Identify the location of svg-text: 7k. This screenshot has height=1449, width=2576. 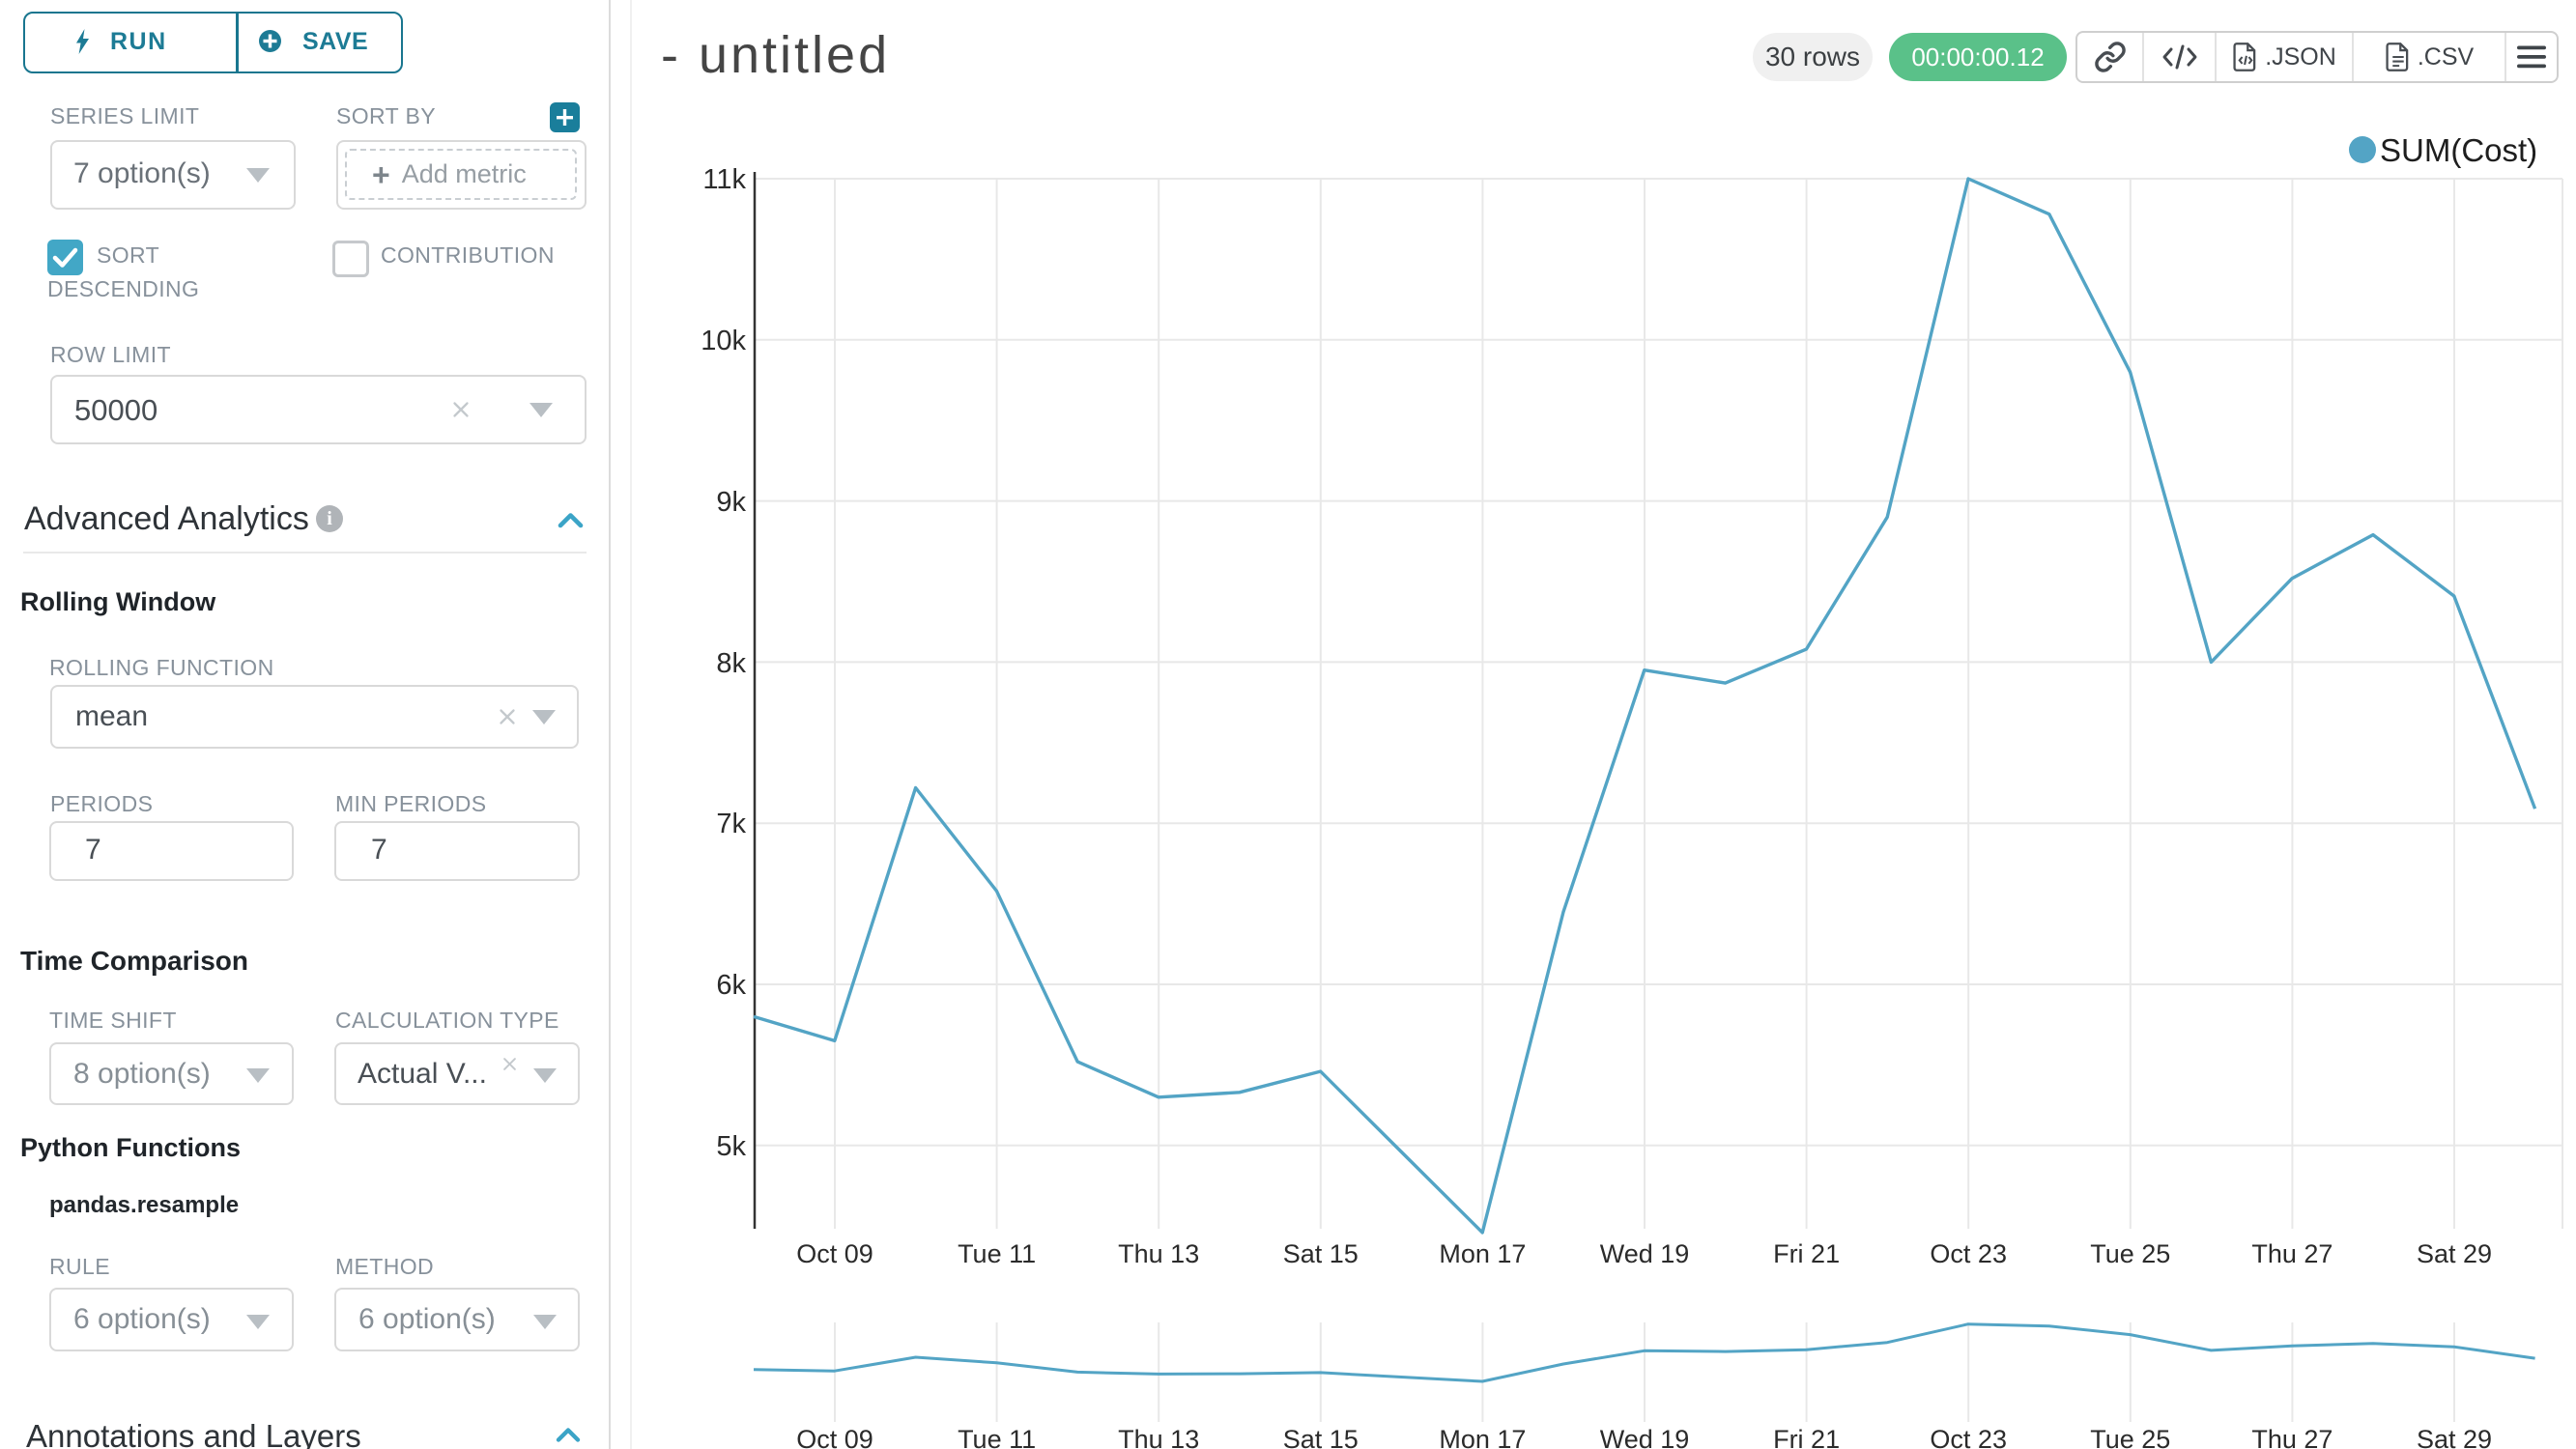
(731, 824).